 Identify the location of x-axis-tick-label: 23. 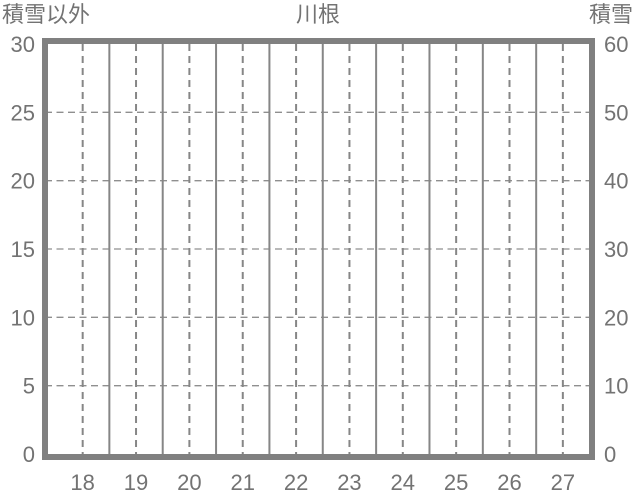
(349, 482).